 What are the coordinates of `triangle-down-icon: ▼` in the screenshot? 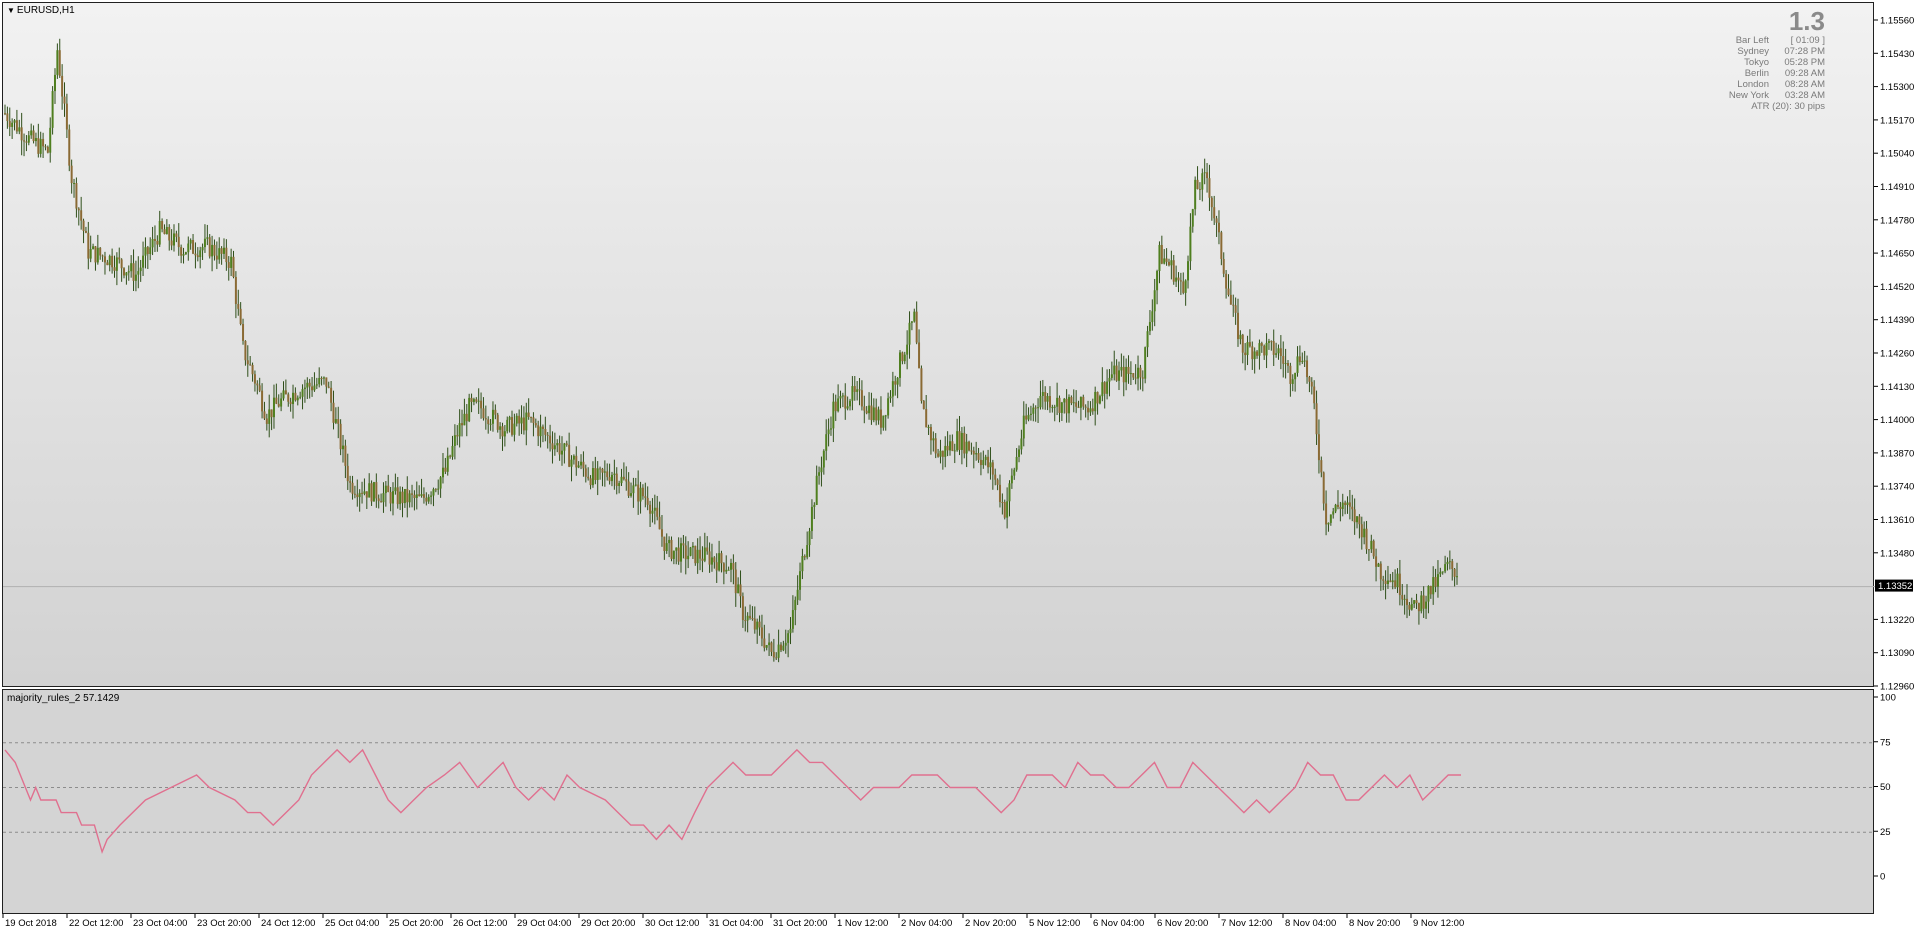 It's located at (11, 10).